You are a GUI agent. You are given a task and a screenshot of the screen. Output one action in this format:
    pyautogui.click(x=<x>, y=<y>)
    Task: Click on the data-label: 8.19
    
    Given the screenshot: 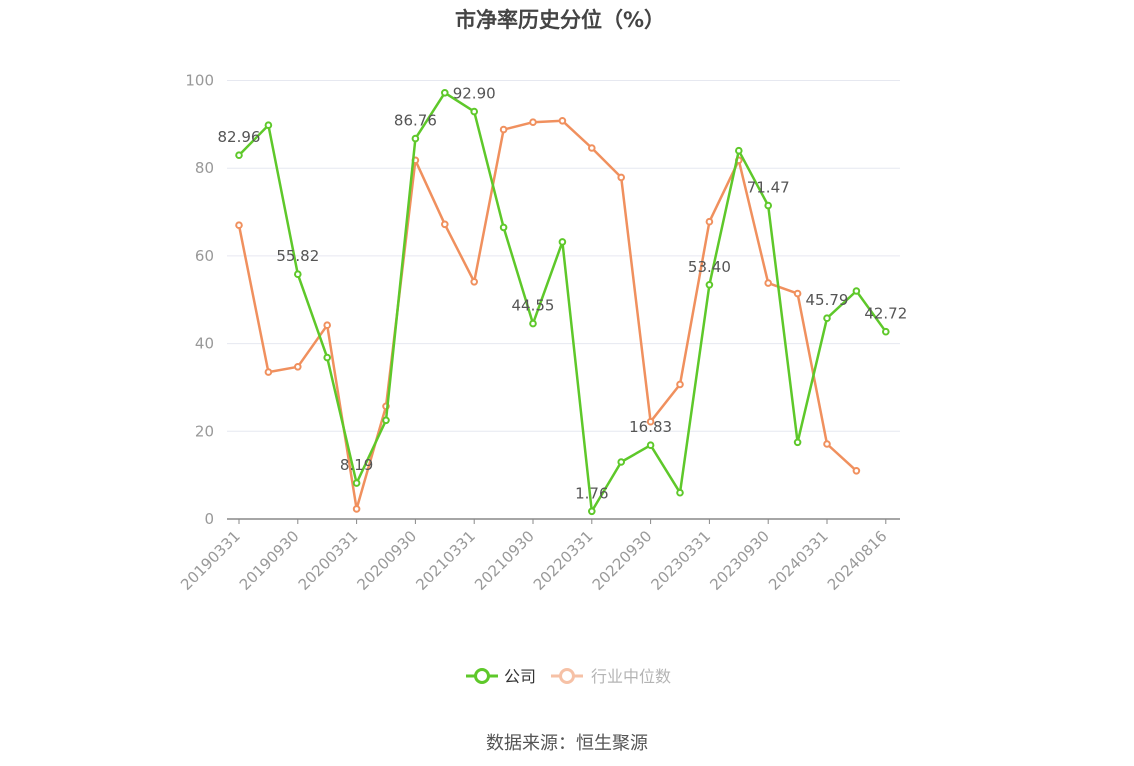 What is the action you would take?
    pyautogui.click(x=356, y=465)
    